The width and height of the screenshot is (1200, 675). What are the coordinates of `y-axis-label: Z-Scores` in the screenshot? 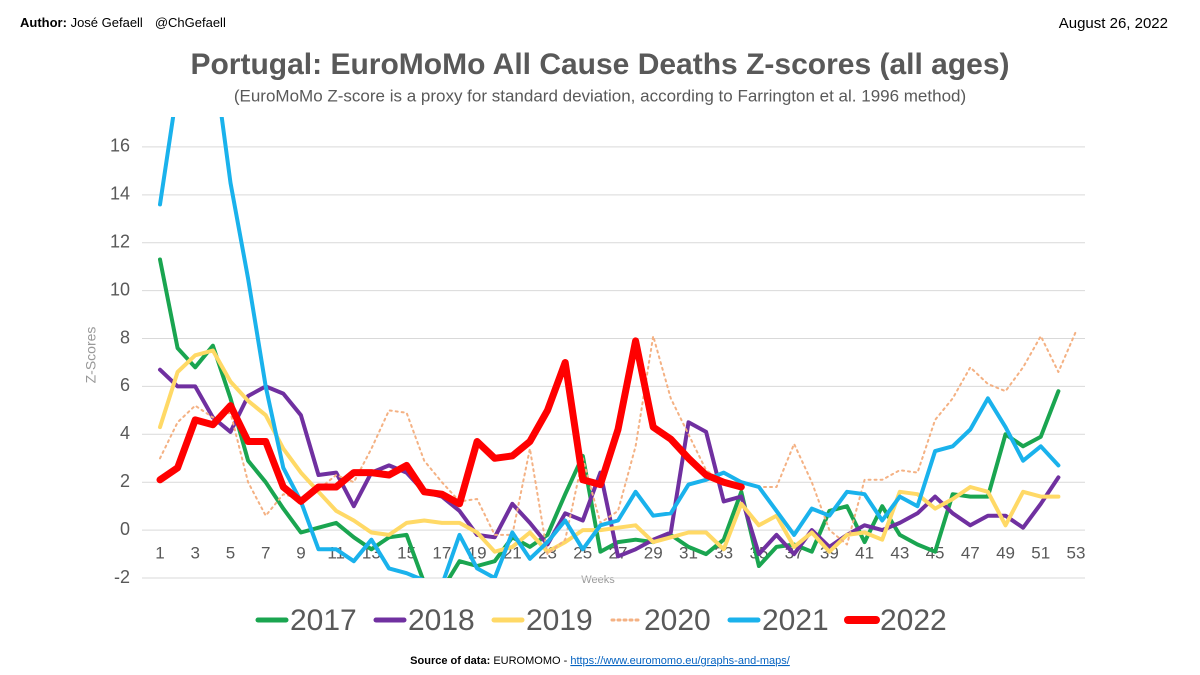 It's located at (91, 355).